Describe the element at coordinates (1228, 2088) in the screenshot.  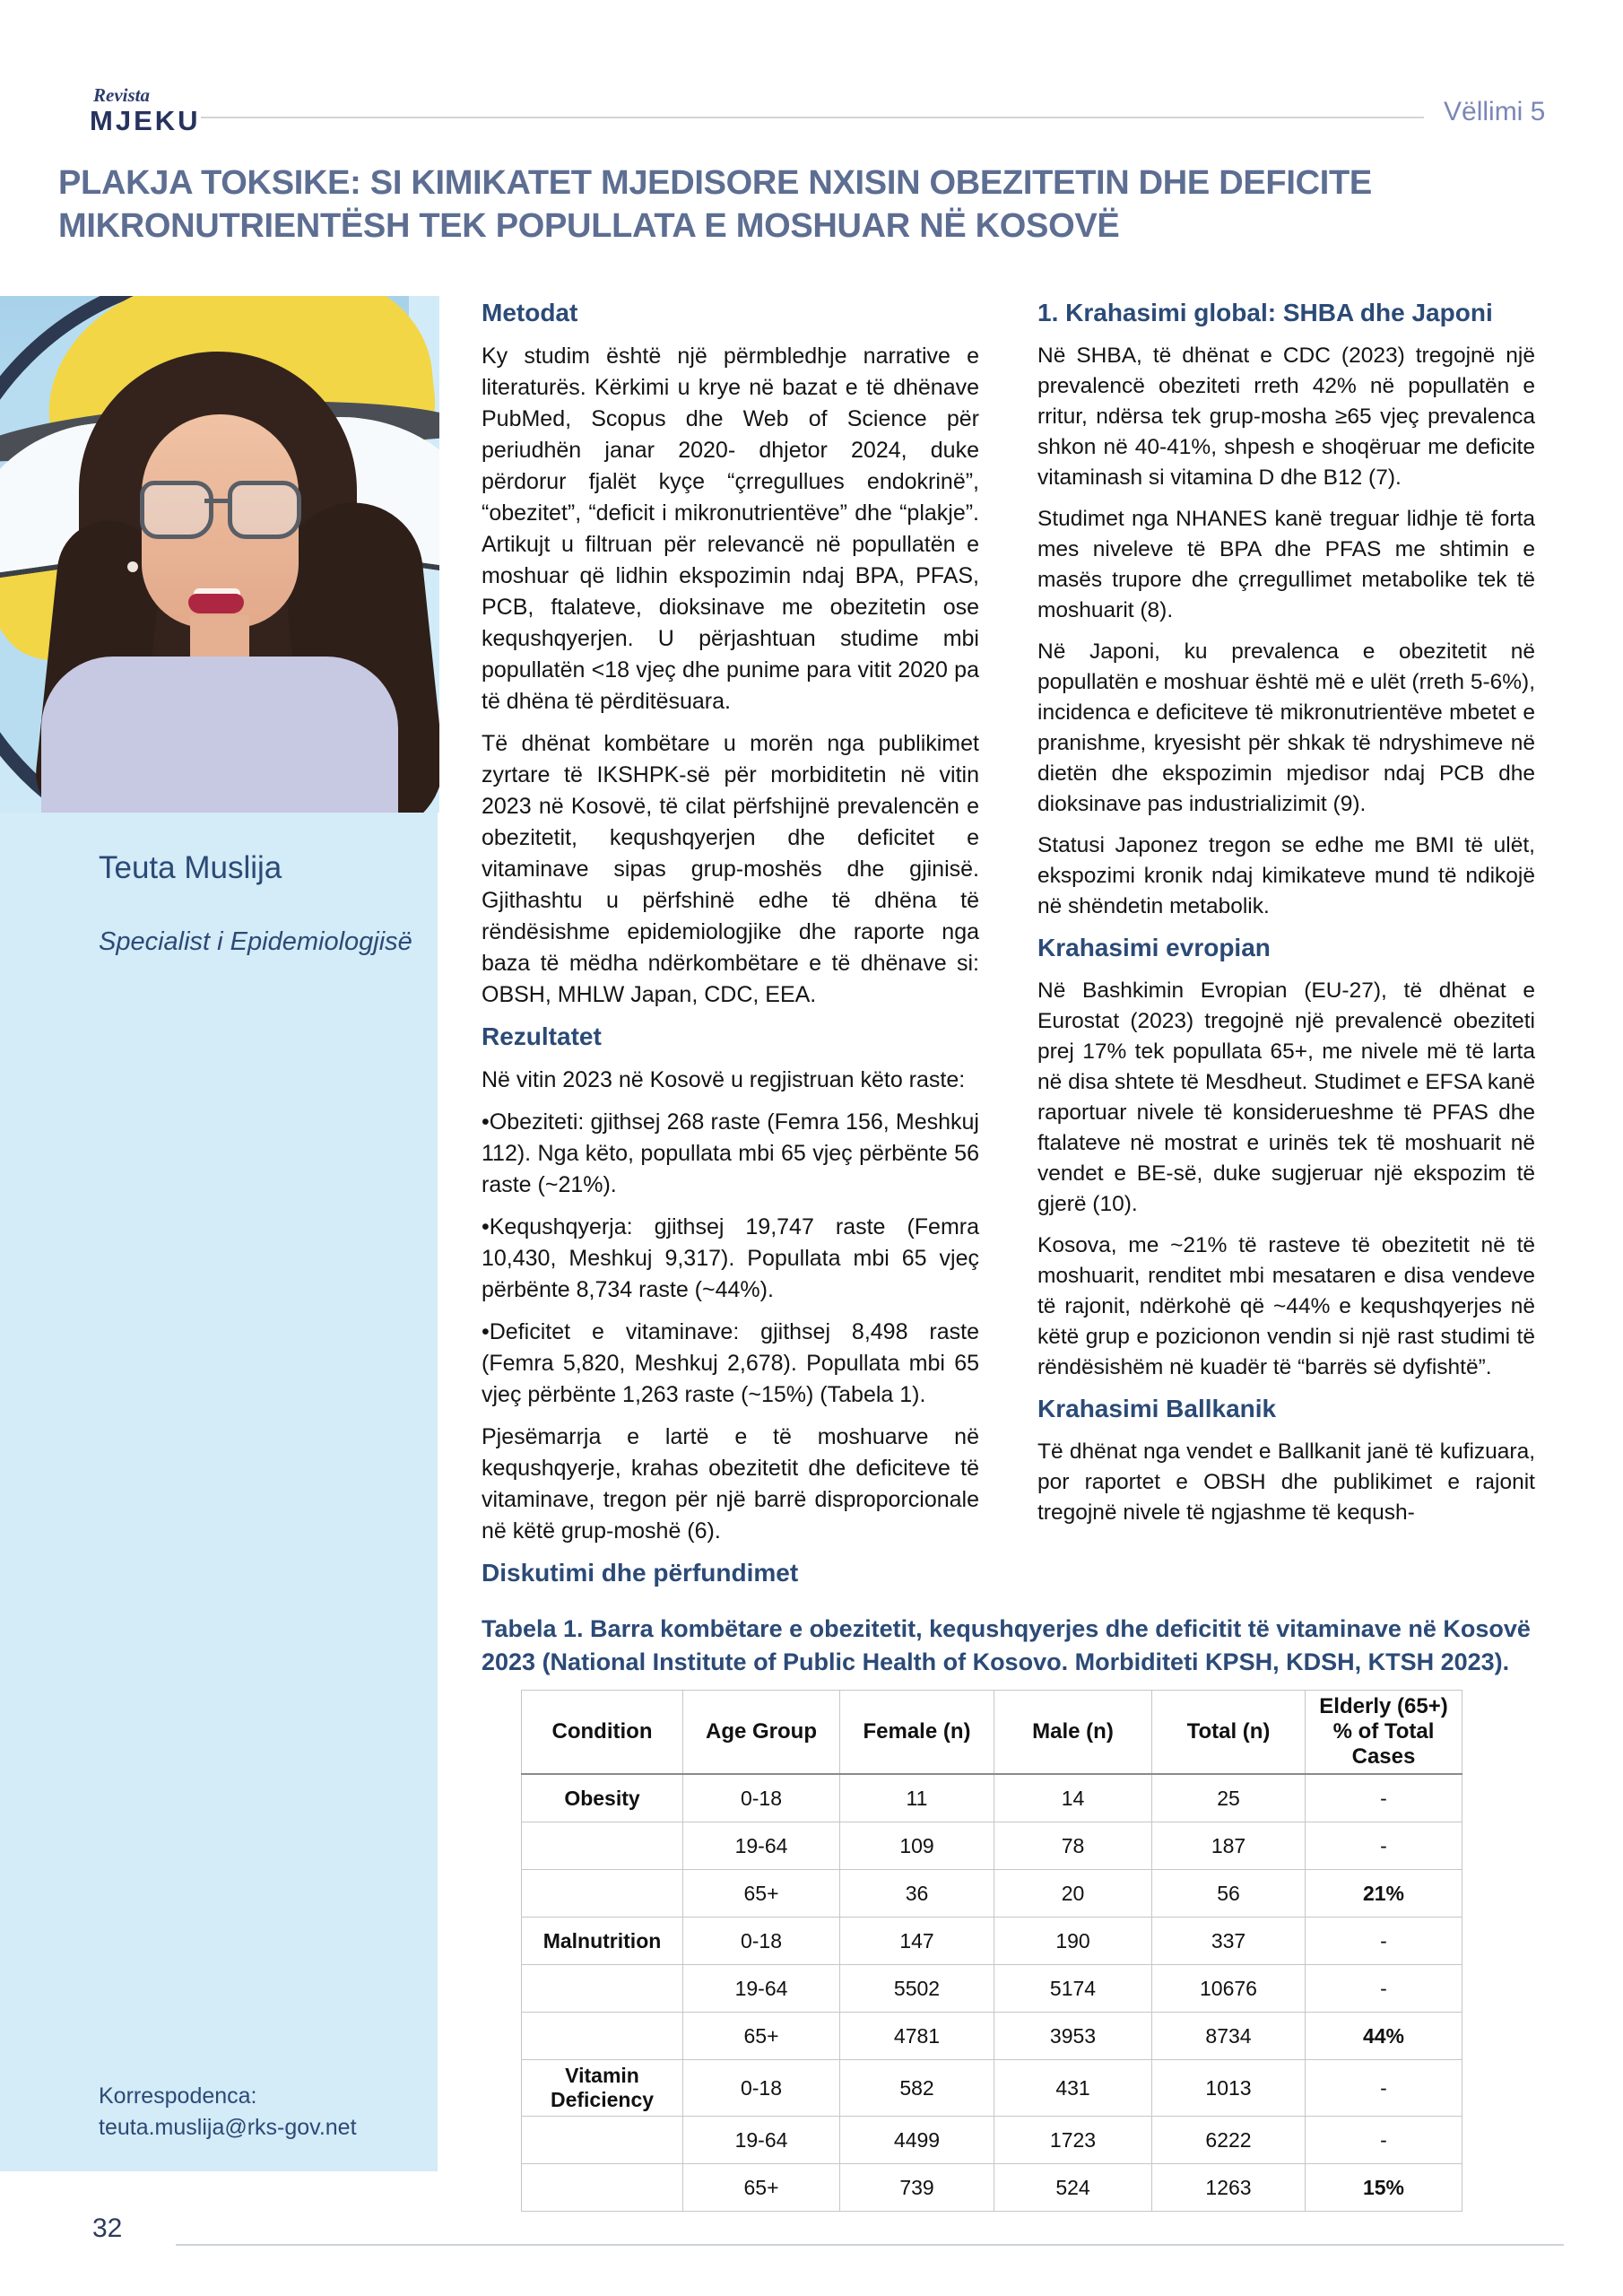
I see `table-cell: 1013` at that location.